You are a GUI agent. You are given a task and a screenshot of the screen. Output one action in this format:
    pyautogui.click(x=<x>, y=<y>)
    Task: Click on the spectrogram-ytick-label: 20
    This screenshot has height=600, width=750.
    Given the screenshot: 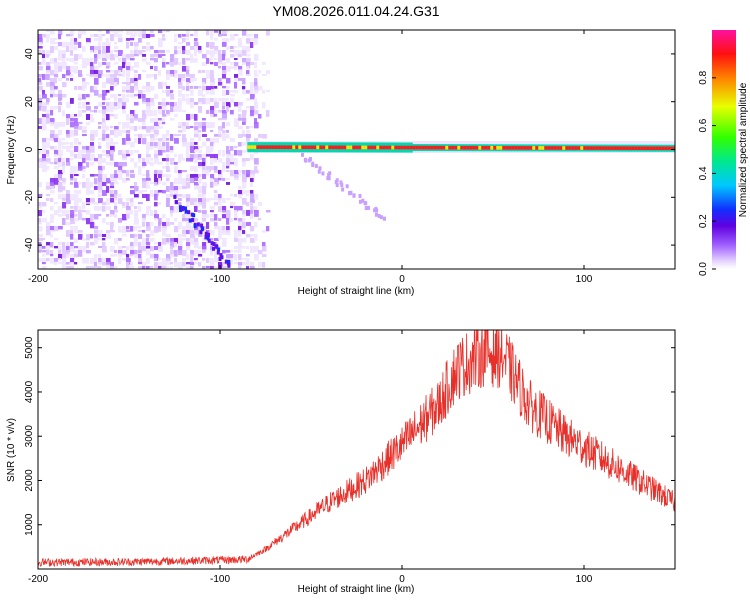 What is the action you would take?
    pyautogui.click(x=29, y=102)
    